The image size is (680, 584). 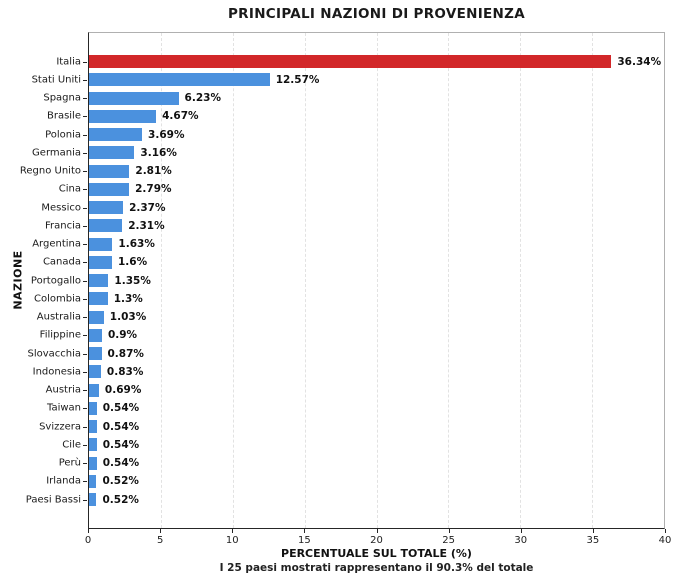 What do you see at coordinates (352, 207) in the screenshot?
I see `bar-row: Messico 2.37%` at bounding box center [352, 207].